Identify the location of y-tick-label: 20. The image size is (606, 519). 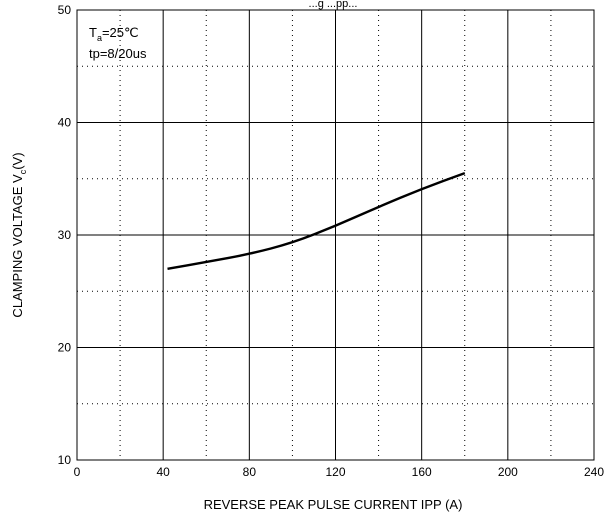
(65, 348).